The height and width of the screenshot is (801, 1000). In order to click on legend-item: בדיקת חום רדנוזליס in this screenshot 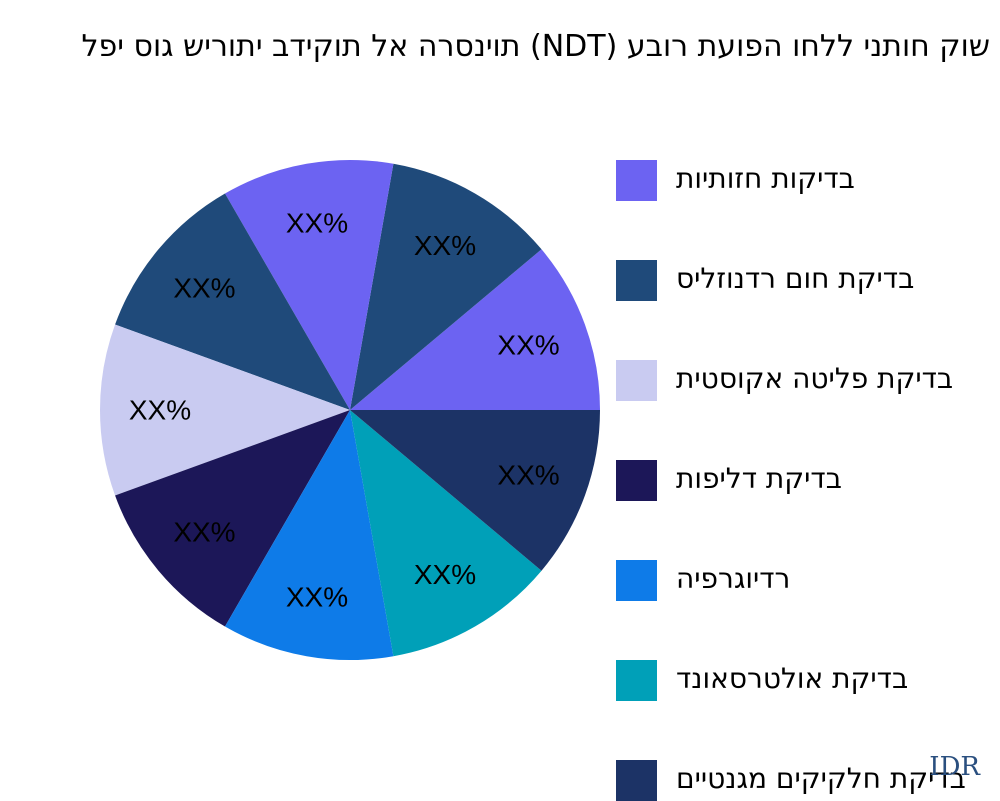, I will do `click(808, 280)`.